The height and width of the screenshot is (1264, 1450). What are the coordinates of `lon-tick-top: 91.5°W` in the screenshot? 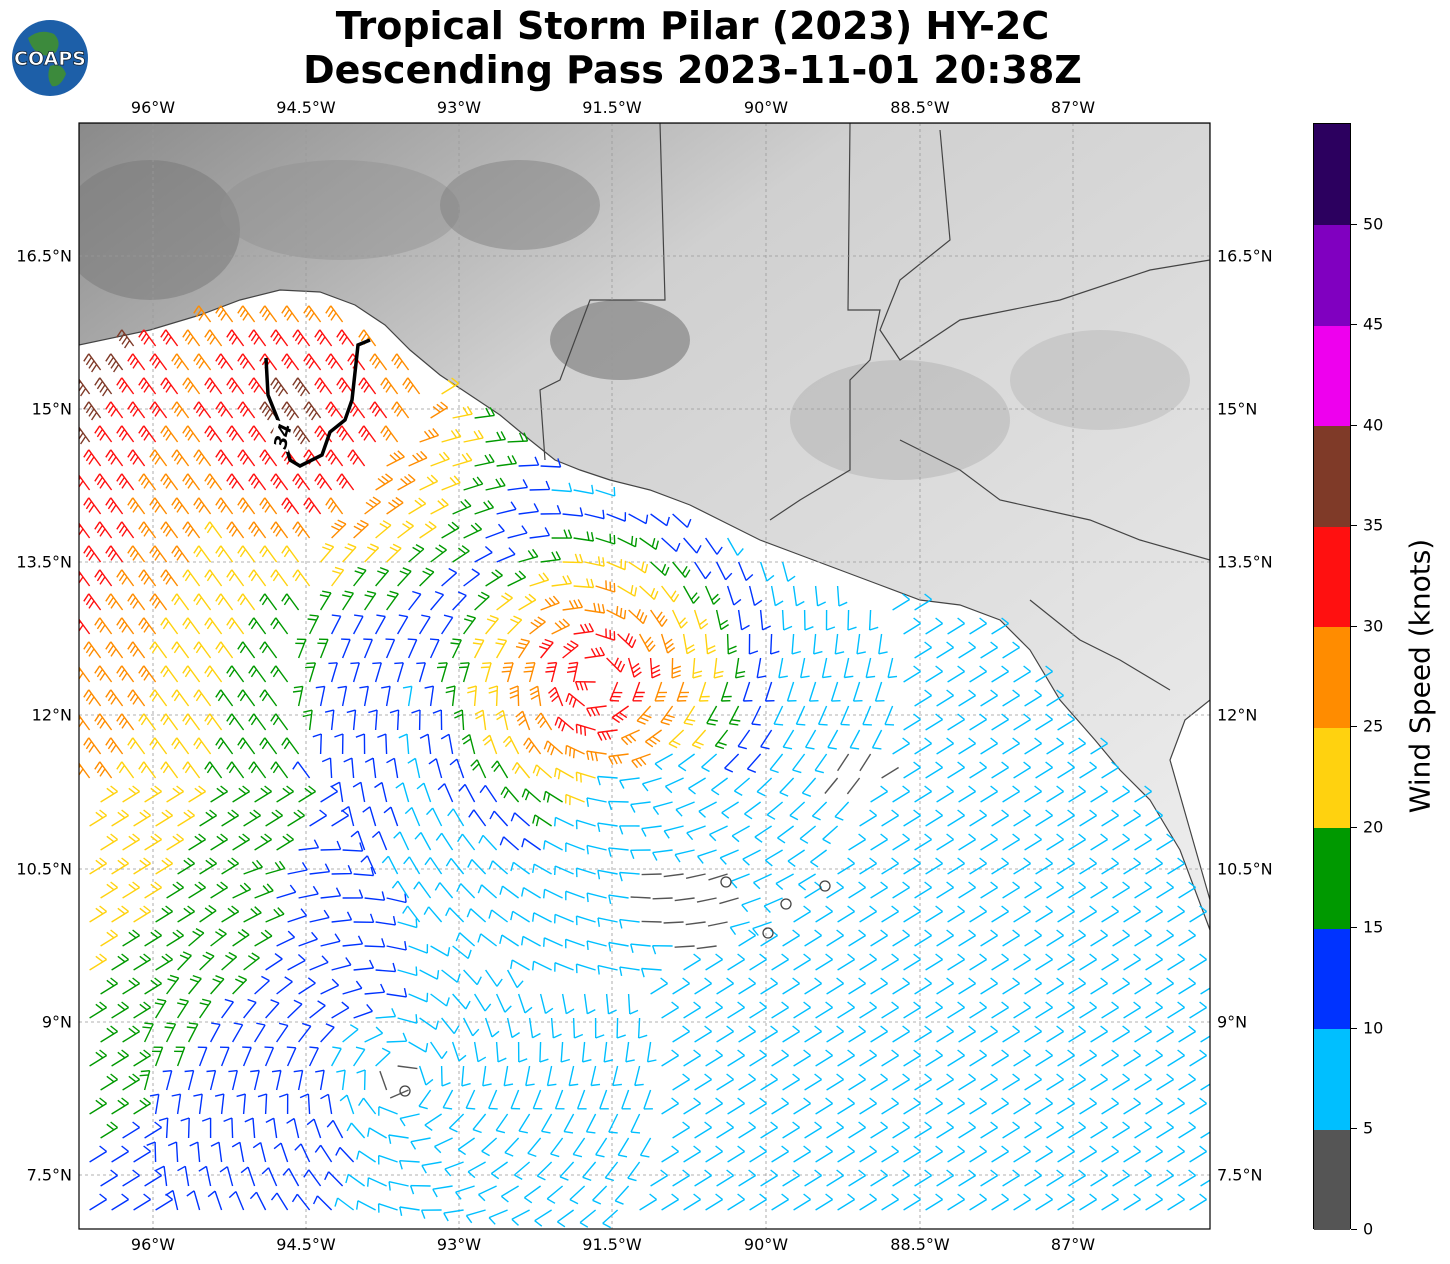 It's located at (612, 107).